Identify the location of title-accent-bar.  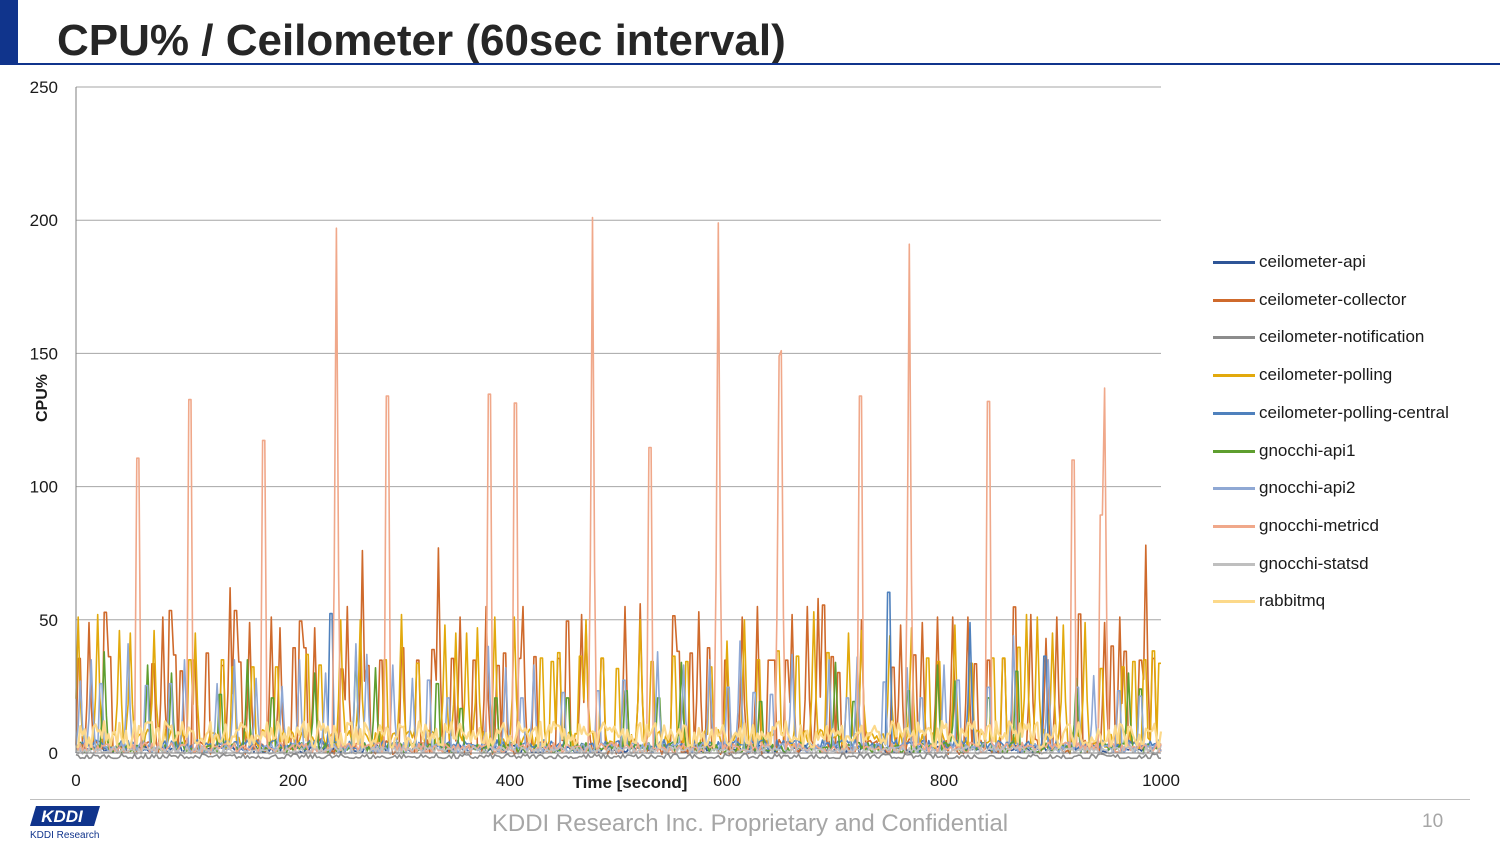
(9, 31).